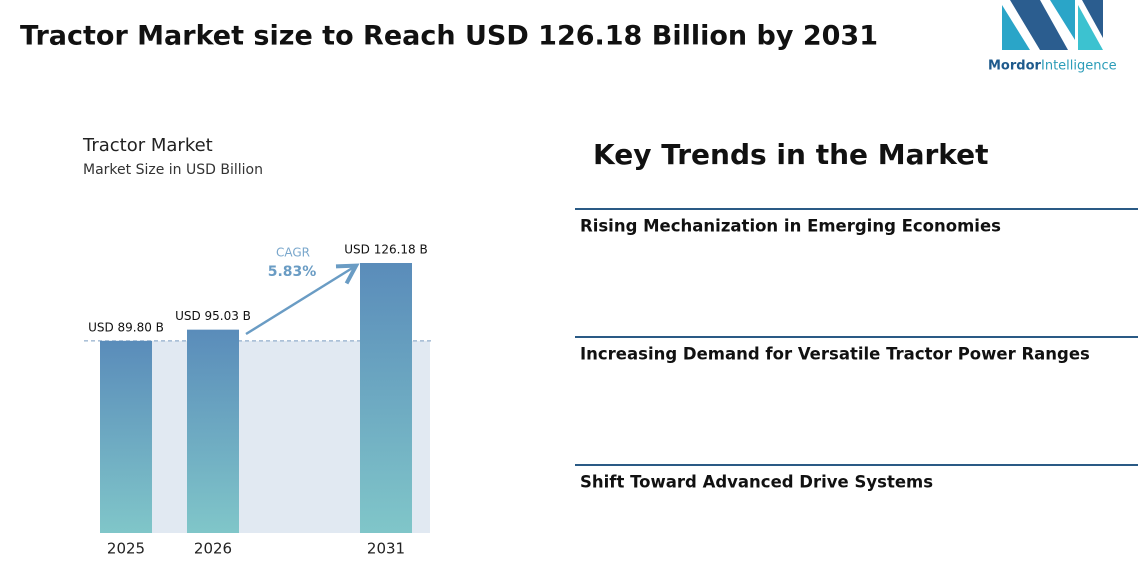 This screenshot has height=570, width=1140. Describe the element at coordinates (292, 272) in the screenshot. I see `cagr-value: 5.83%` at that location.